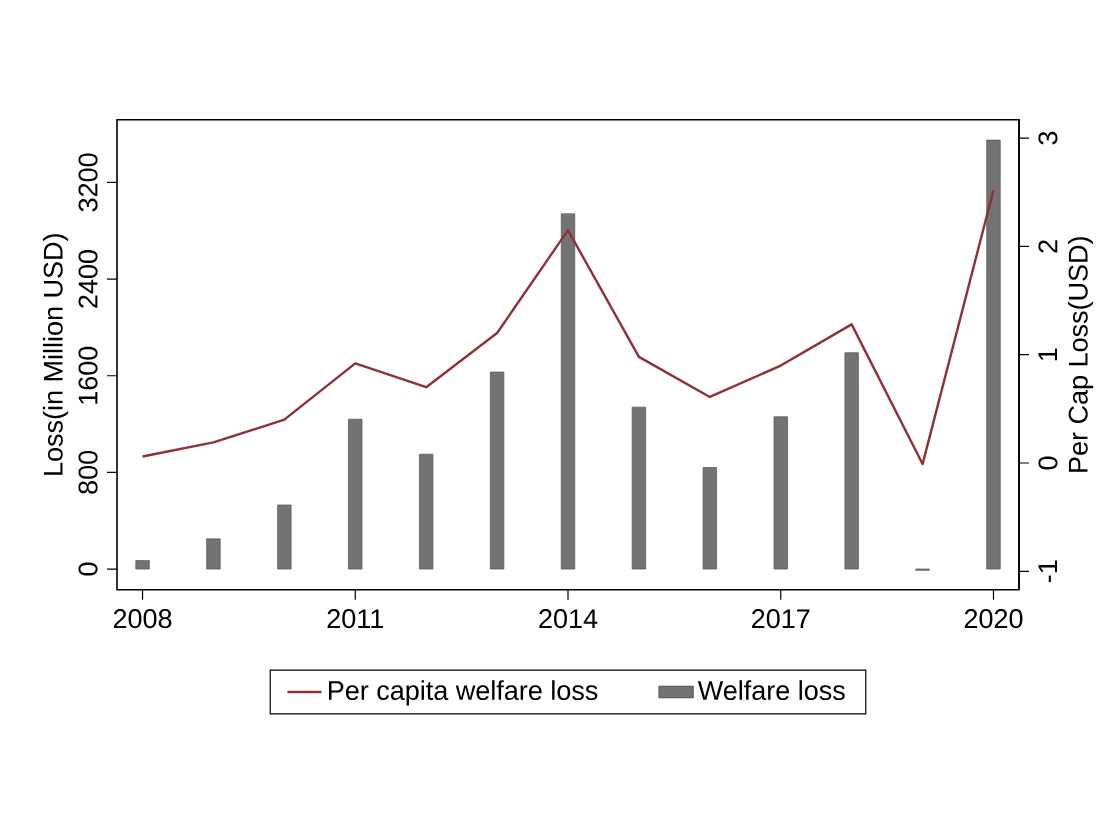 This screenshot has width=1119, height=821. I want to click on x-tick-label: 2017, so click(781, 619).